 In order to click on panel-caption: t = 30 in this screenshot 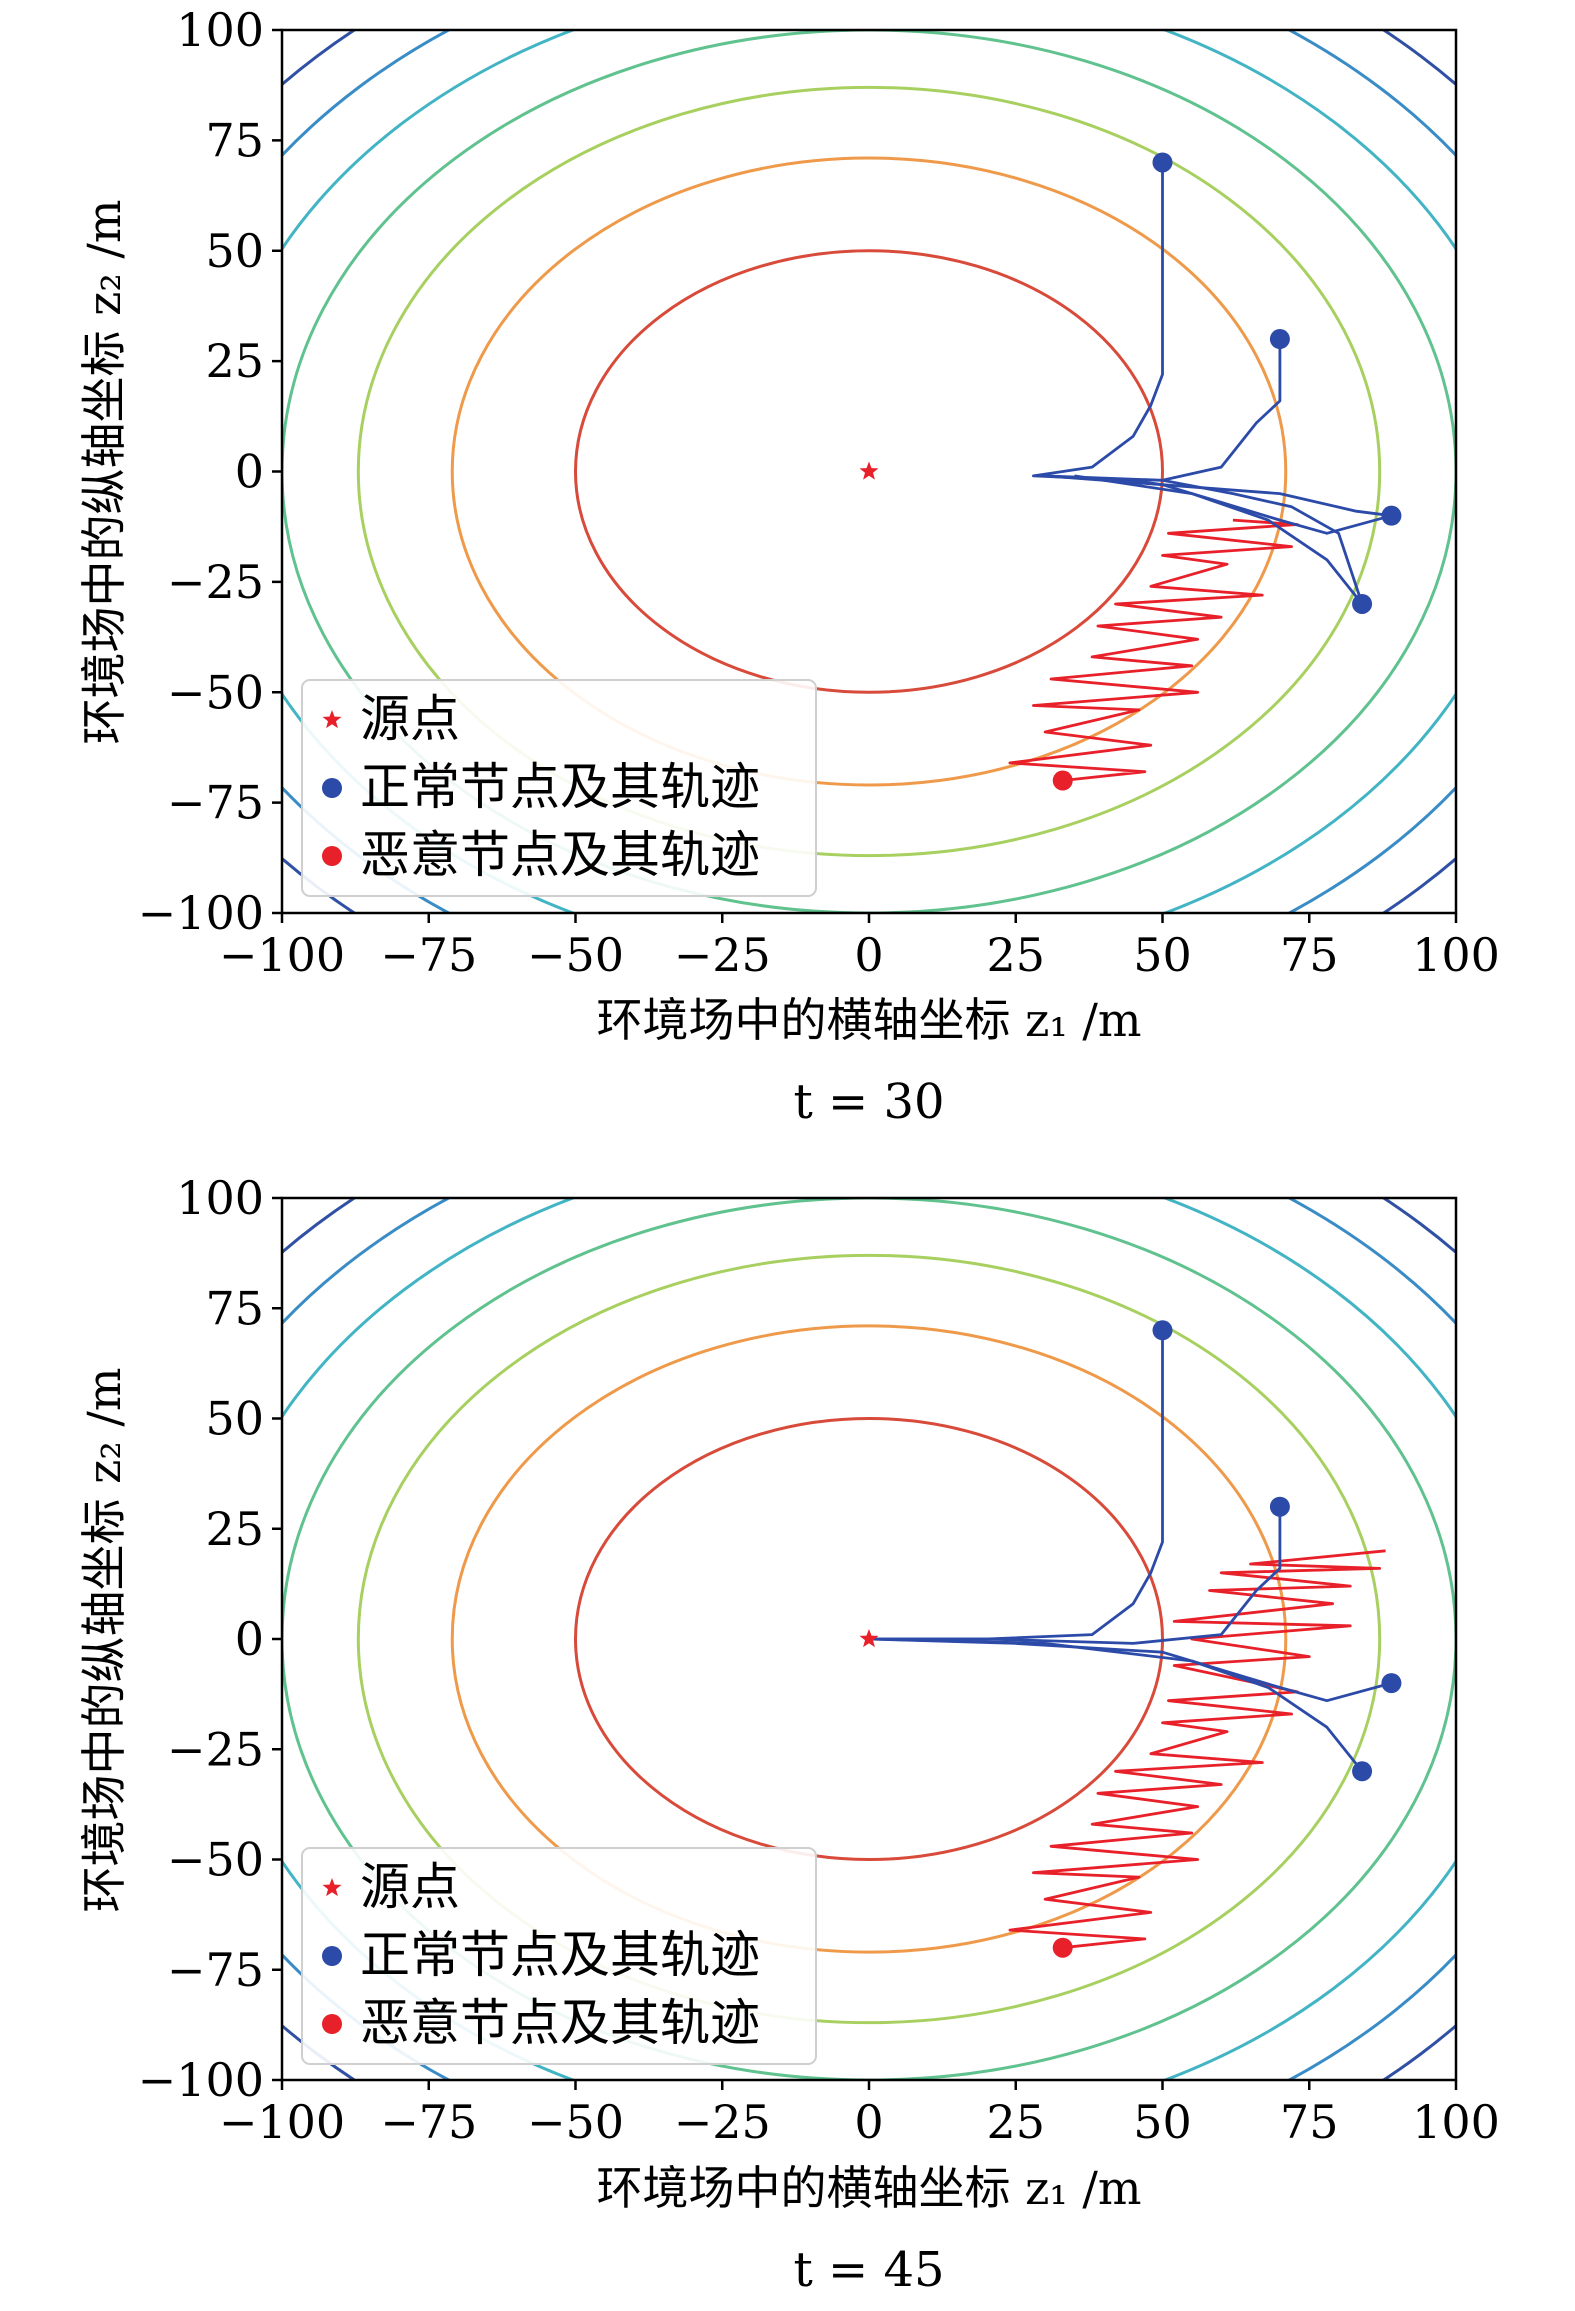, I will do `click(868, 1102)`.